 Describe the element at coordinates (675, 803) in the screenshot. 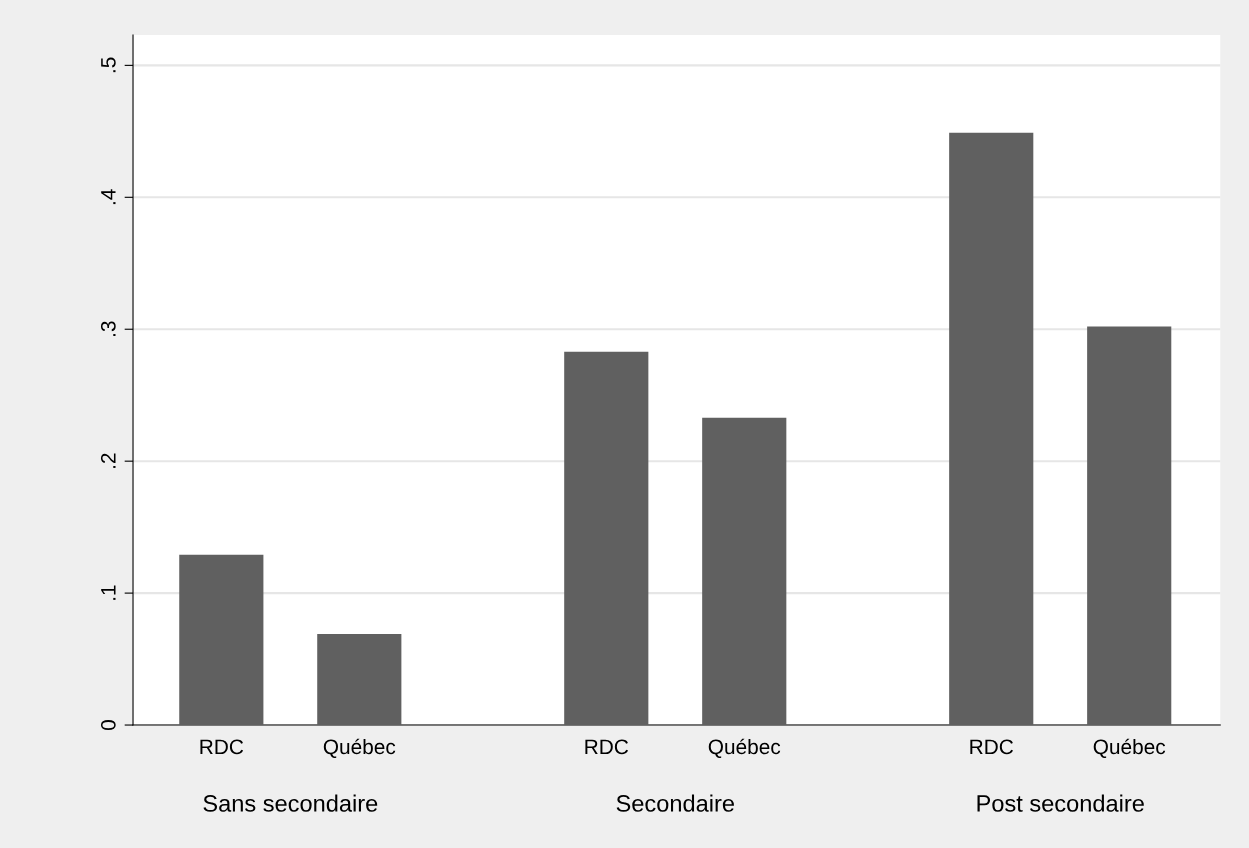

I see `text: Secondaire` at that location.